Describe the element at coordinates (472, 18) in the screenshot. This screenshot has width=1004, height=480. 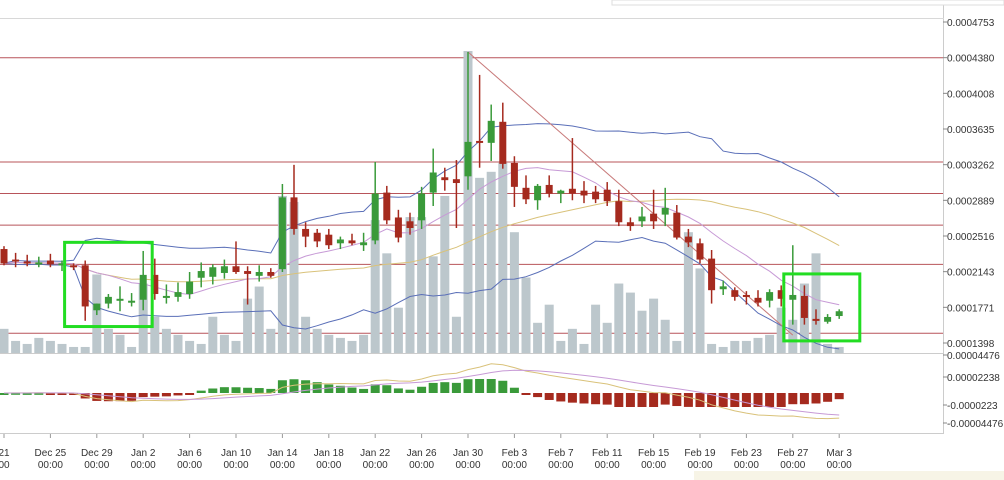
I see `top-border` at that location.